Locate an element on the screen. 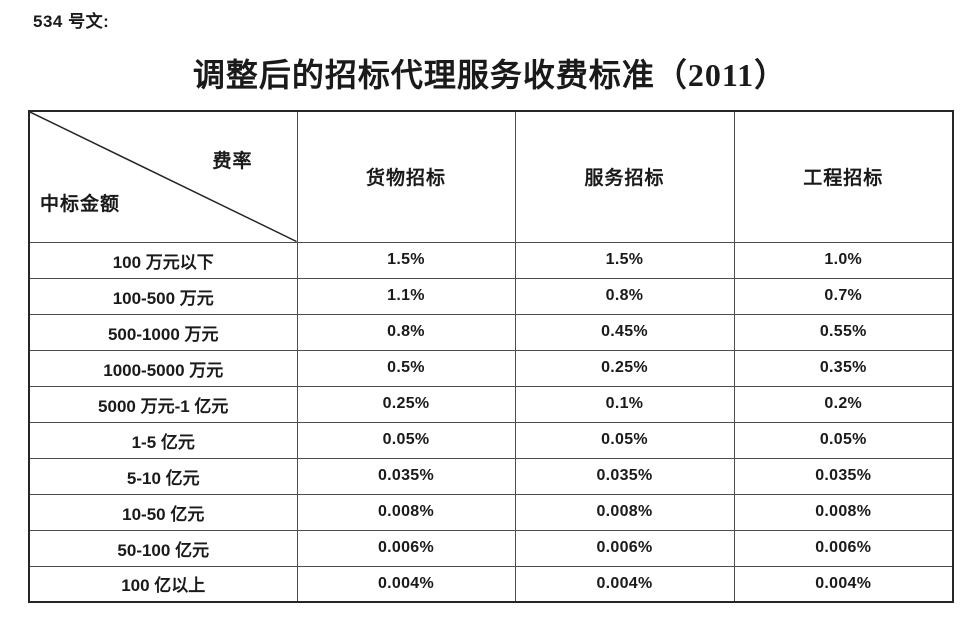 Image resolution: width=979 pixels, height=629 pixels. table-row: 100 万元以下 1.5% 1.5% 1.0% is located at coordinates (491, 260).